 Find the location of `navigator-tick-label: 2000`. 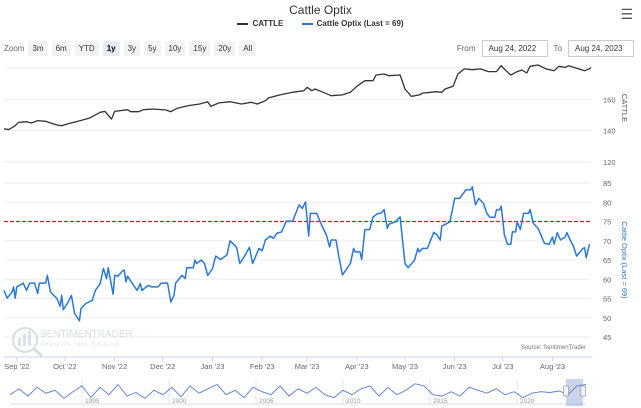

navigator-tick-label: 2000 is located at coordinates (179, 401).